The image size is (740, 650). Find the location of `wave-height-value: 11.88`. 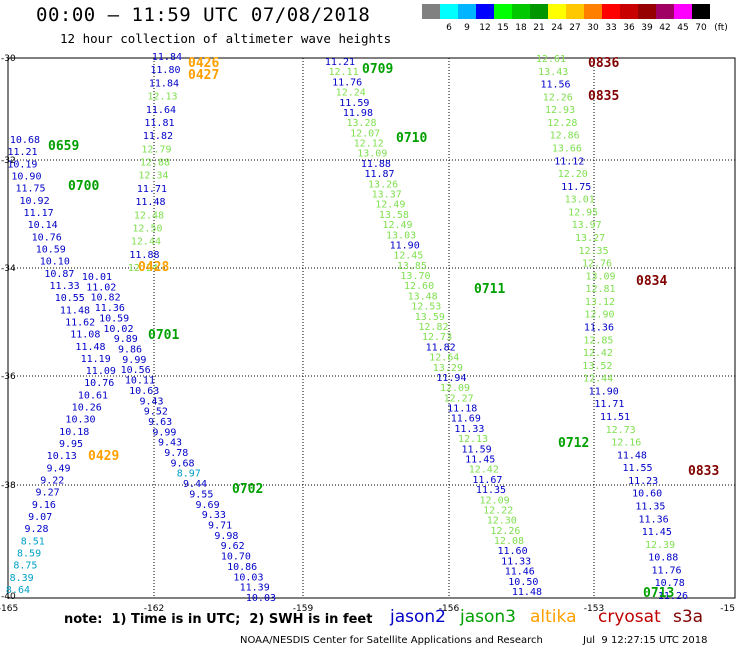

wave-height-value: 11.88 is located at coordinates (144, 255).